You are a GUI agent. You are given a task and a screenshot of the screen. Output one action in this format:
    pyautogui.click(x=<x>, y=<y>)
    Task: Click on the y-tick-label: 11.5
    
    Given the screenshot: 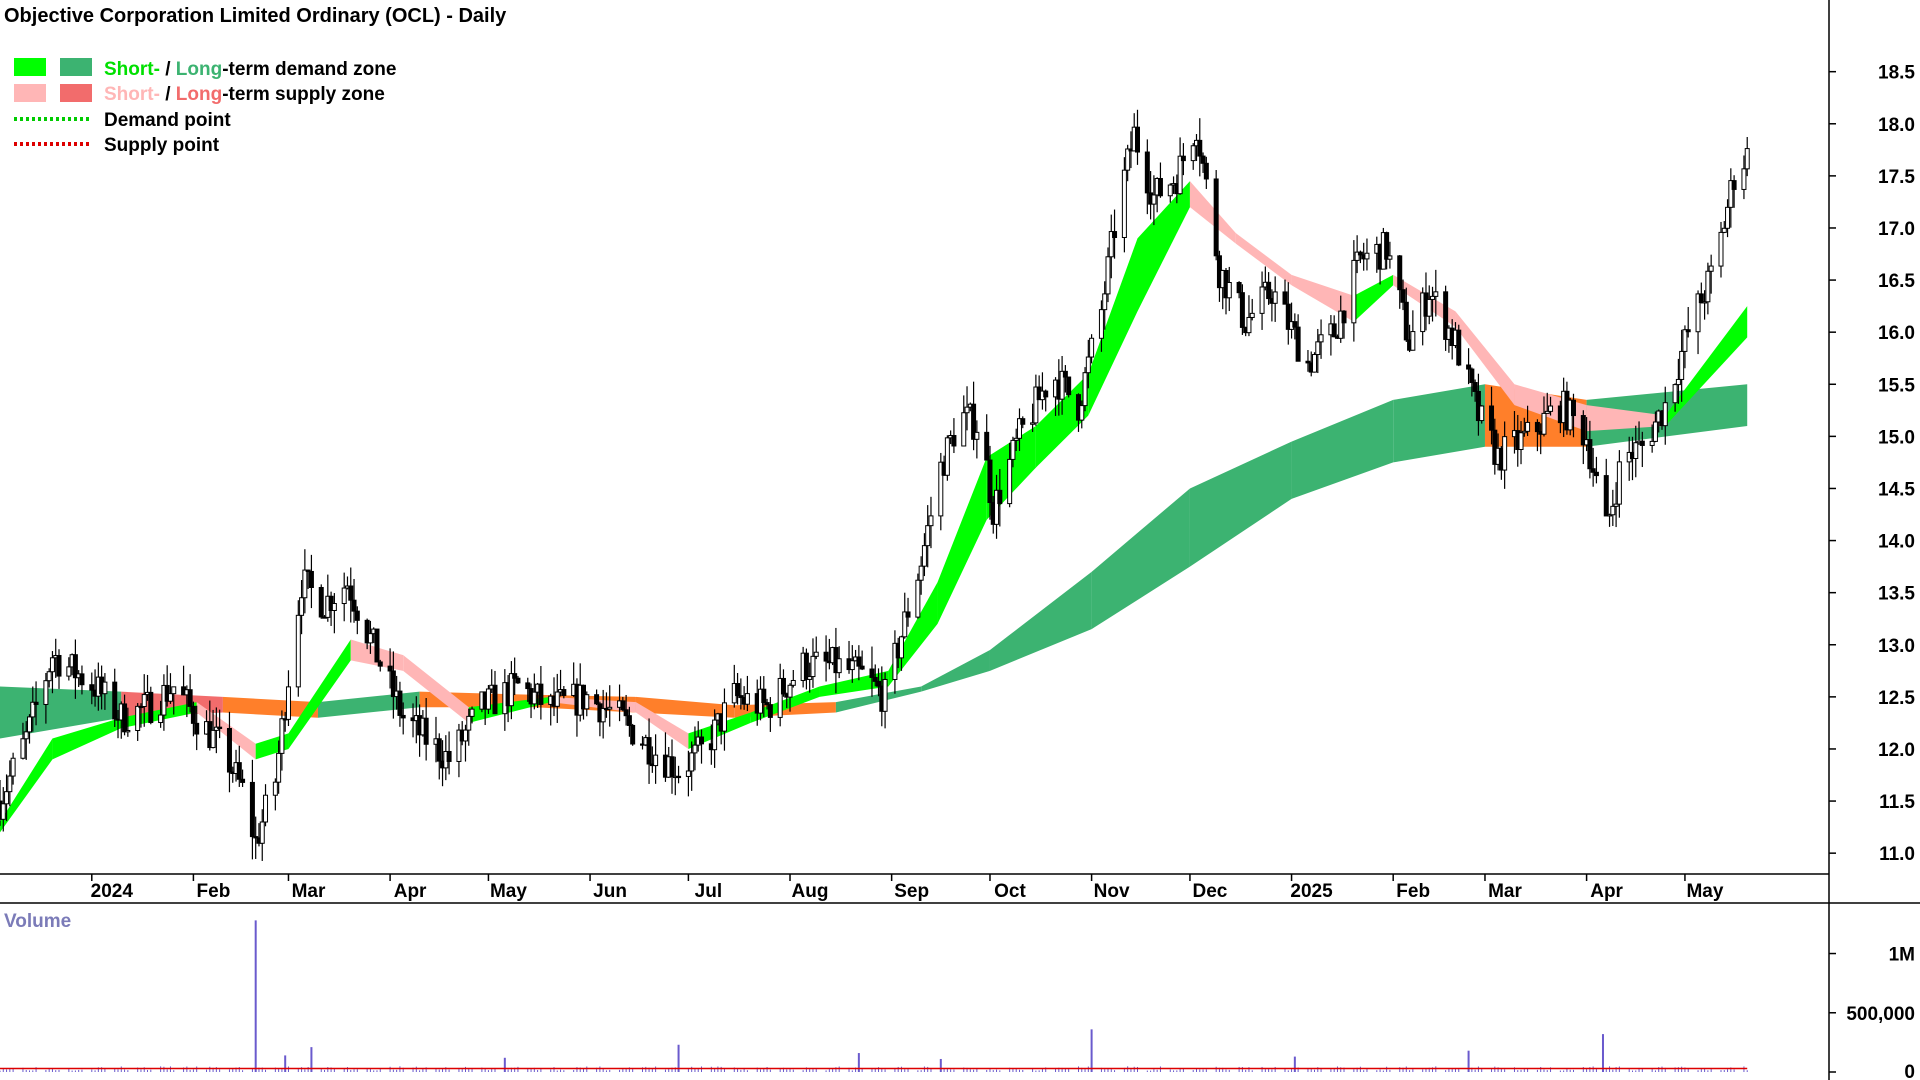 What is the action you would take?
    pyautogui.click(x=1897, y=802)
    